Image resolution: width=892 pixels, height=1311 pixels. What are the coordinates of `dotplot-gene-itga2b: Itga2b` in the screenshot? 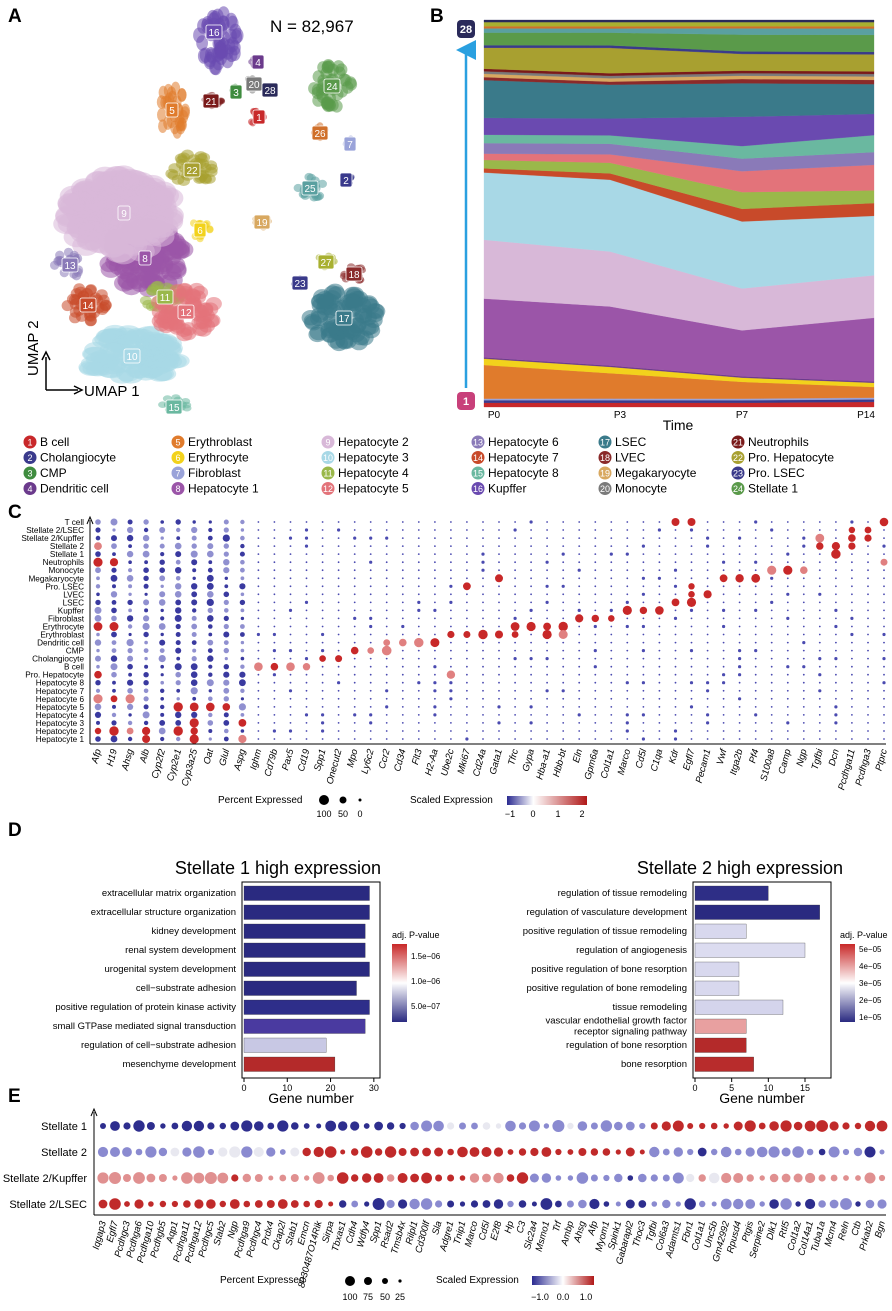 It's located at (736, 762).